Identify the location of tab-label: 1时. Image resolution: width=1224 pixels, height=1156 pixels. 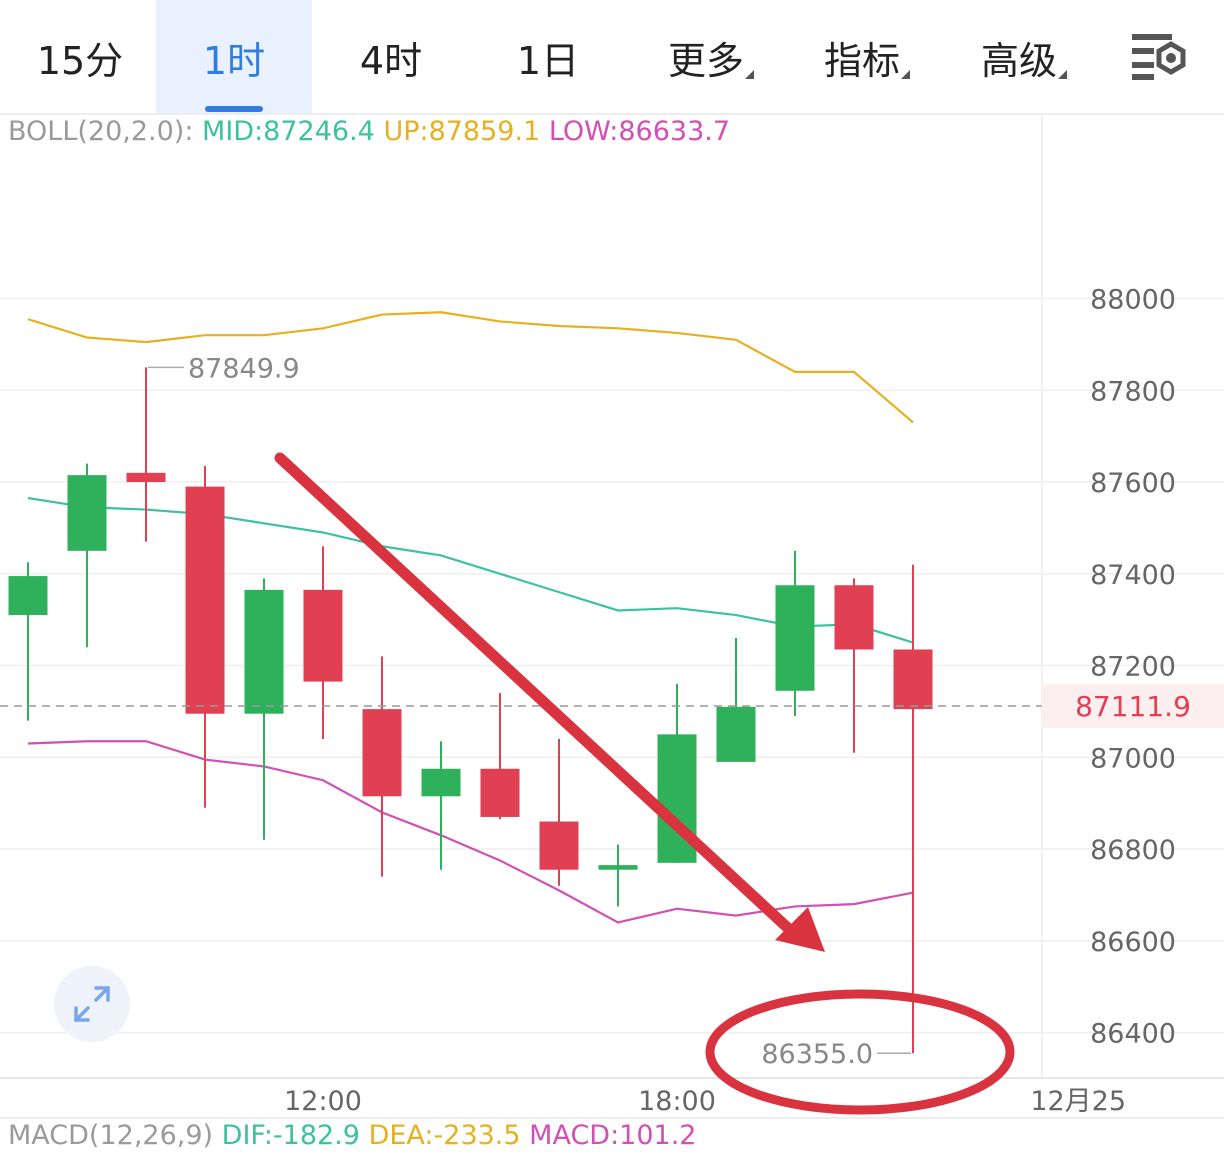
(234, 60).